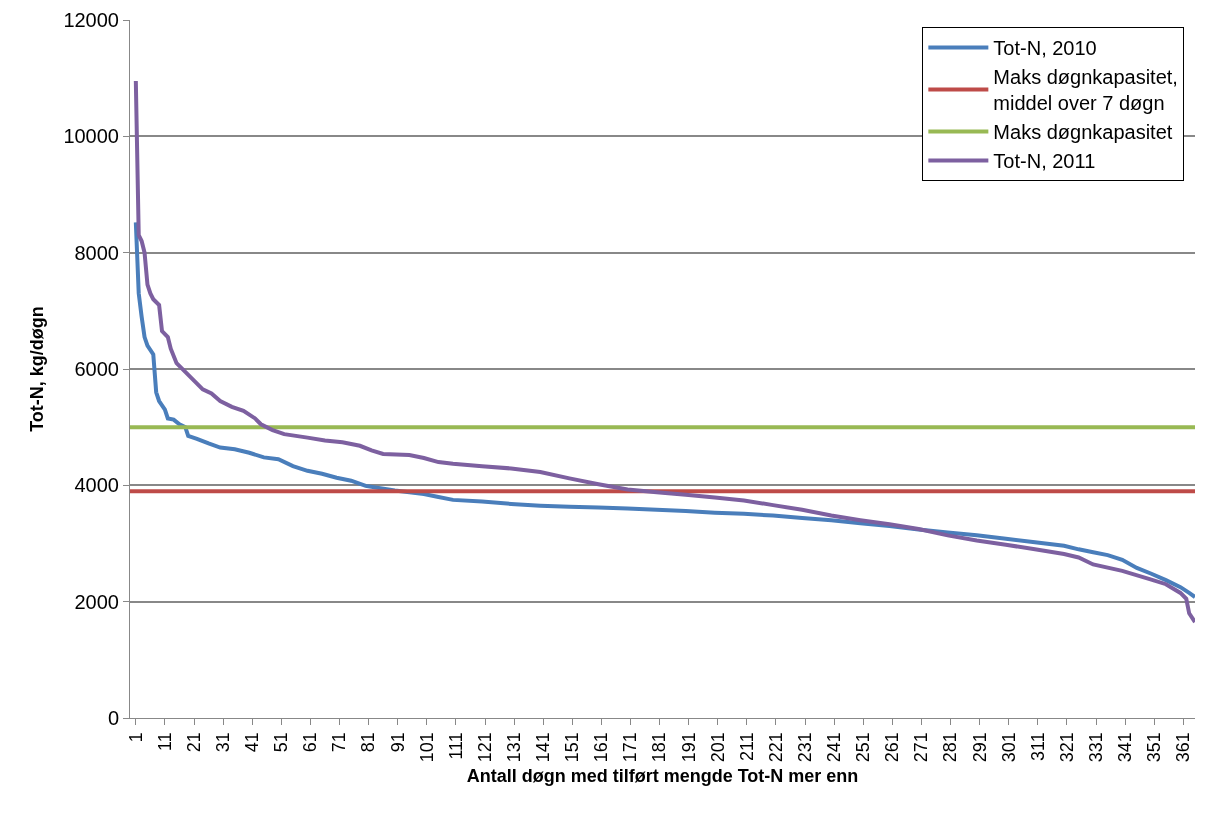 Image resolution: width=1205 pixels, height=814 pixels. Describe the element at coordinates (1037, 746) in the screenshot. I see `x-tick-label: 311` at that location.